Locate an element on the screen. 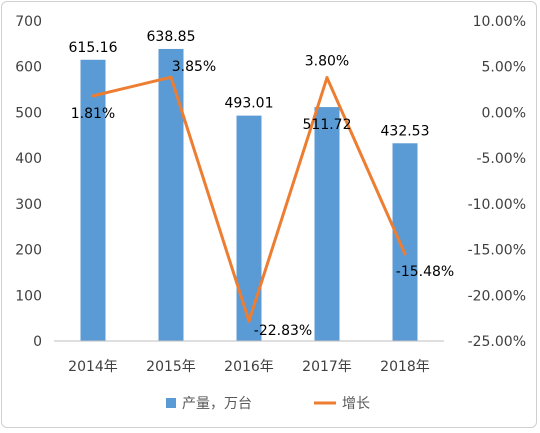  bar-value-label-3: 511.72 is located at coordinates (327, 125).